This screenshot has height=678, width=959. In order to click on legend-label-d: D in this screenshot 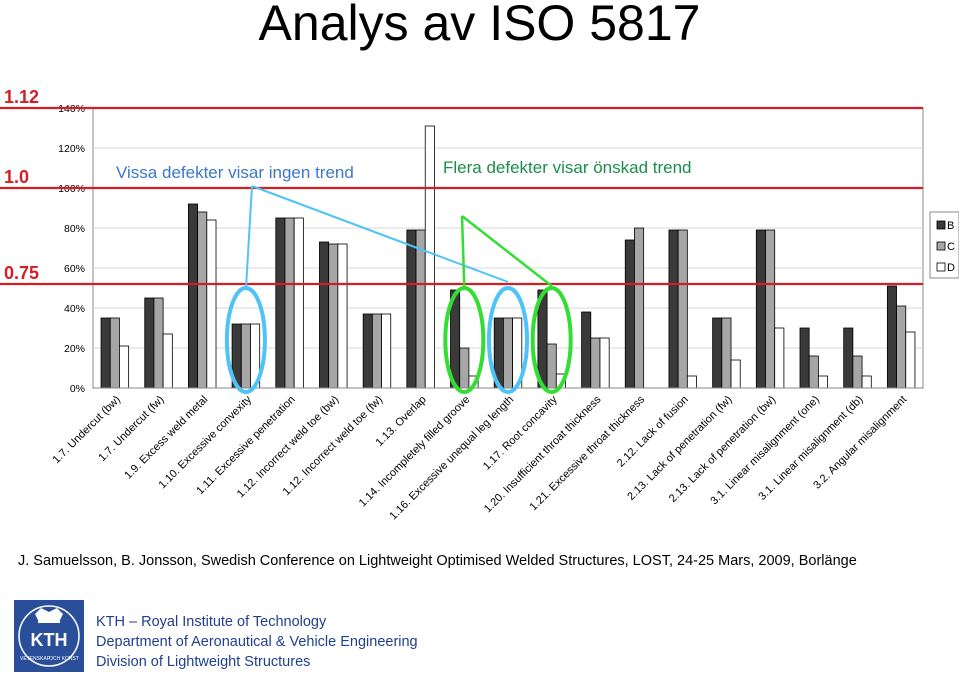, I will do `click(951, 268)`.